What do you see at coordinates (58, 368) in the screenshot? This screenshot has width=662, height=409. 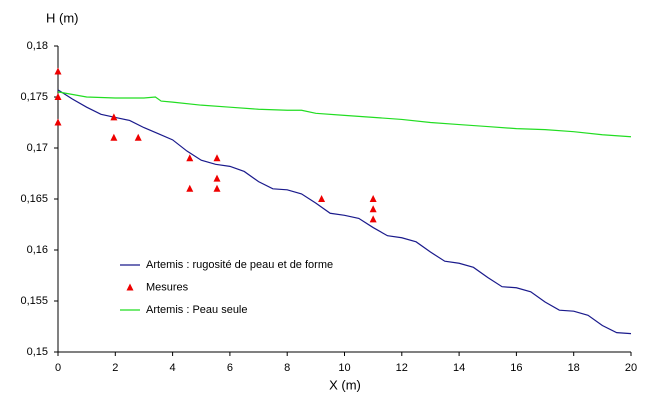 I see `x-tick-label: 0` at bounding box center [58, 368].